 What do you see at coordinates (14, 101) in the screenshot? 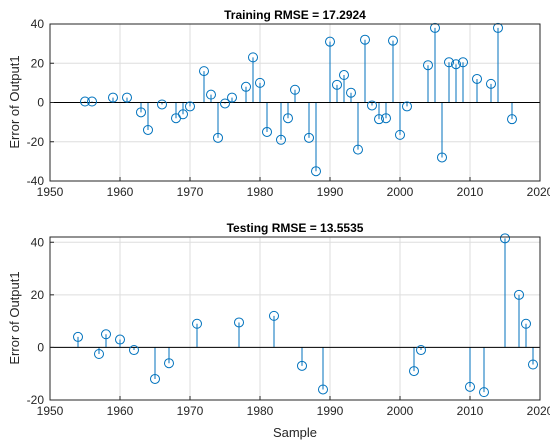
I see `training-y-axis-label: Error of Output1` at bounding box center [14, 101].